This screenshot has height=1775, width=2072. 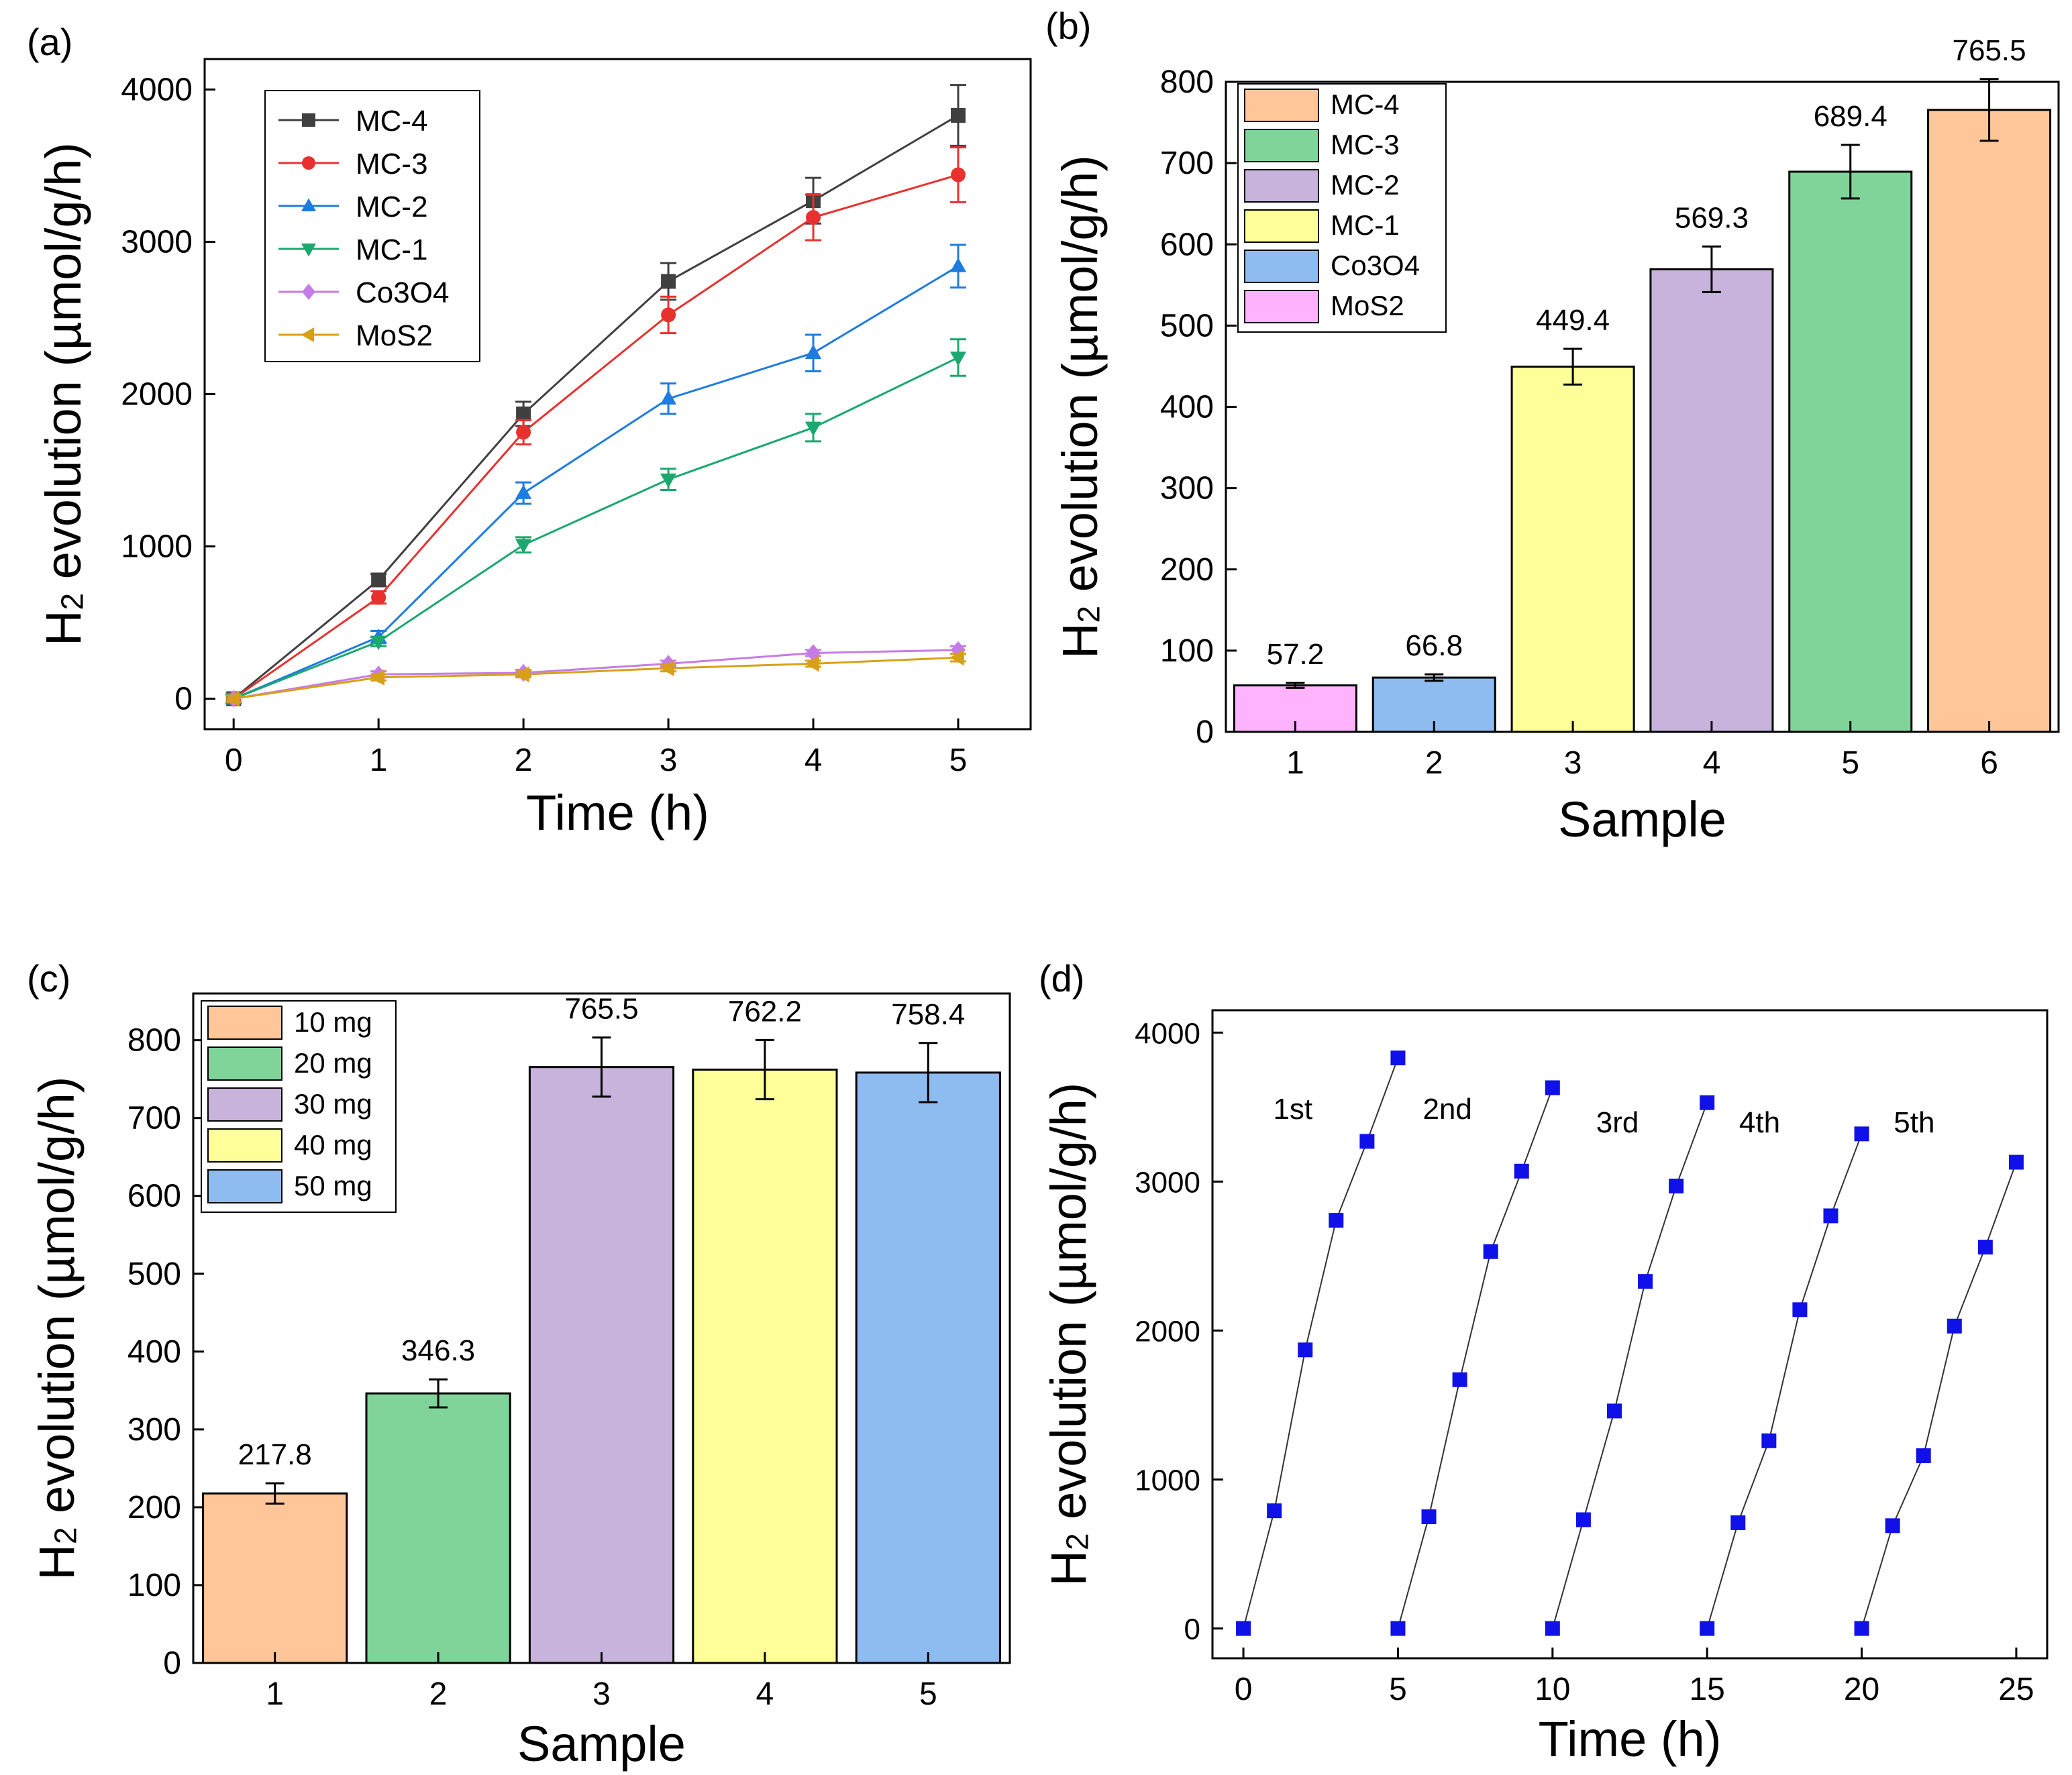 What do you see at coordinates (1187, 326) in the screenshot?
I see `y-tick-label: 500` at bounding box center [1187, 326].